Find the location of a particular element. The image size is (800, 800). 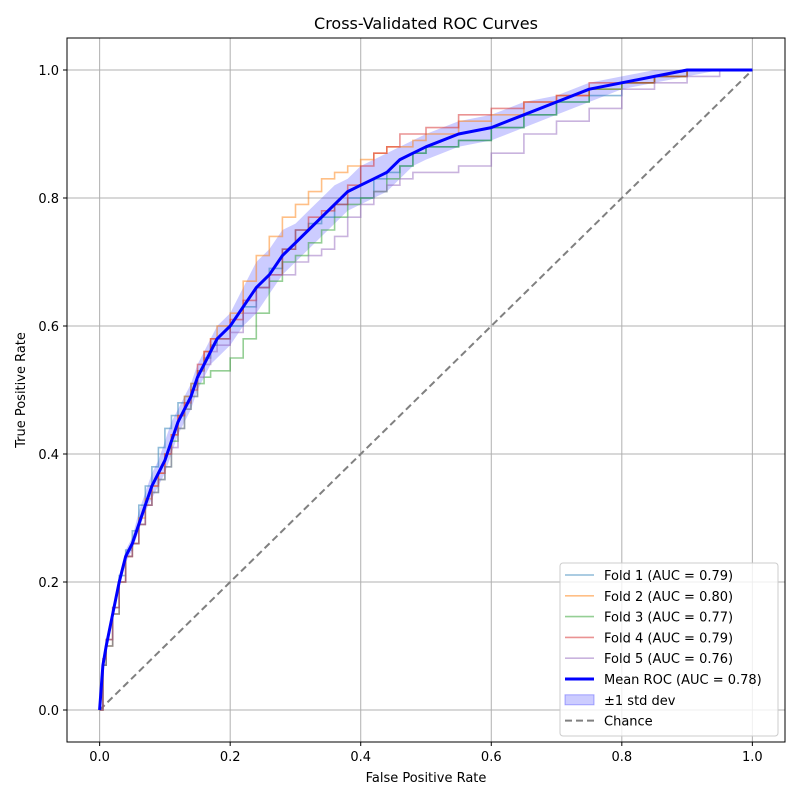

legend-swatch is located at coordinates (579, 700).